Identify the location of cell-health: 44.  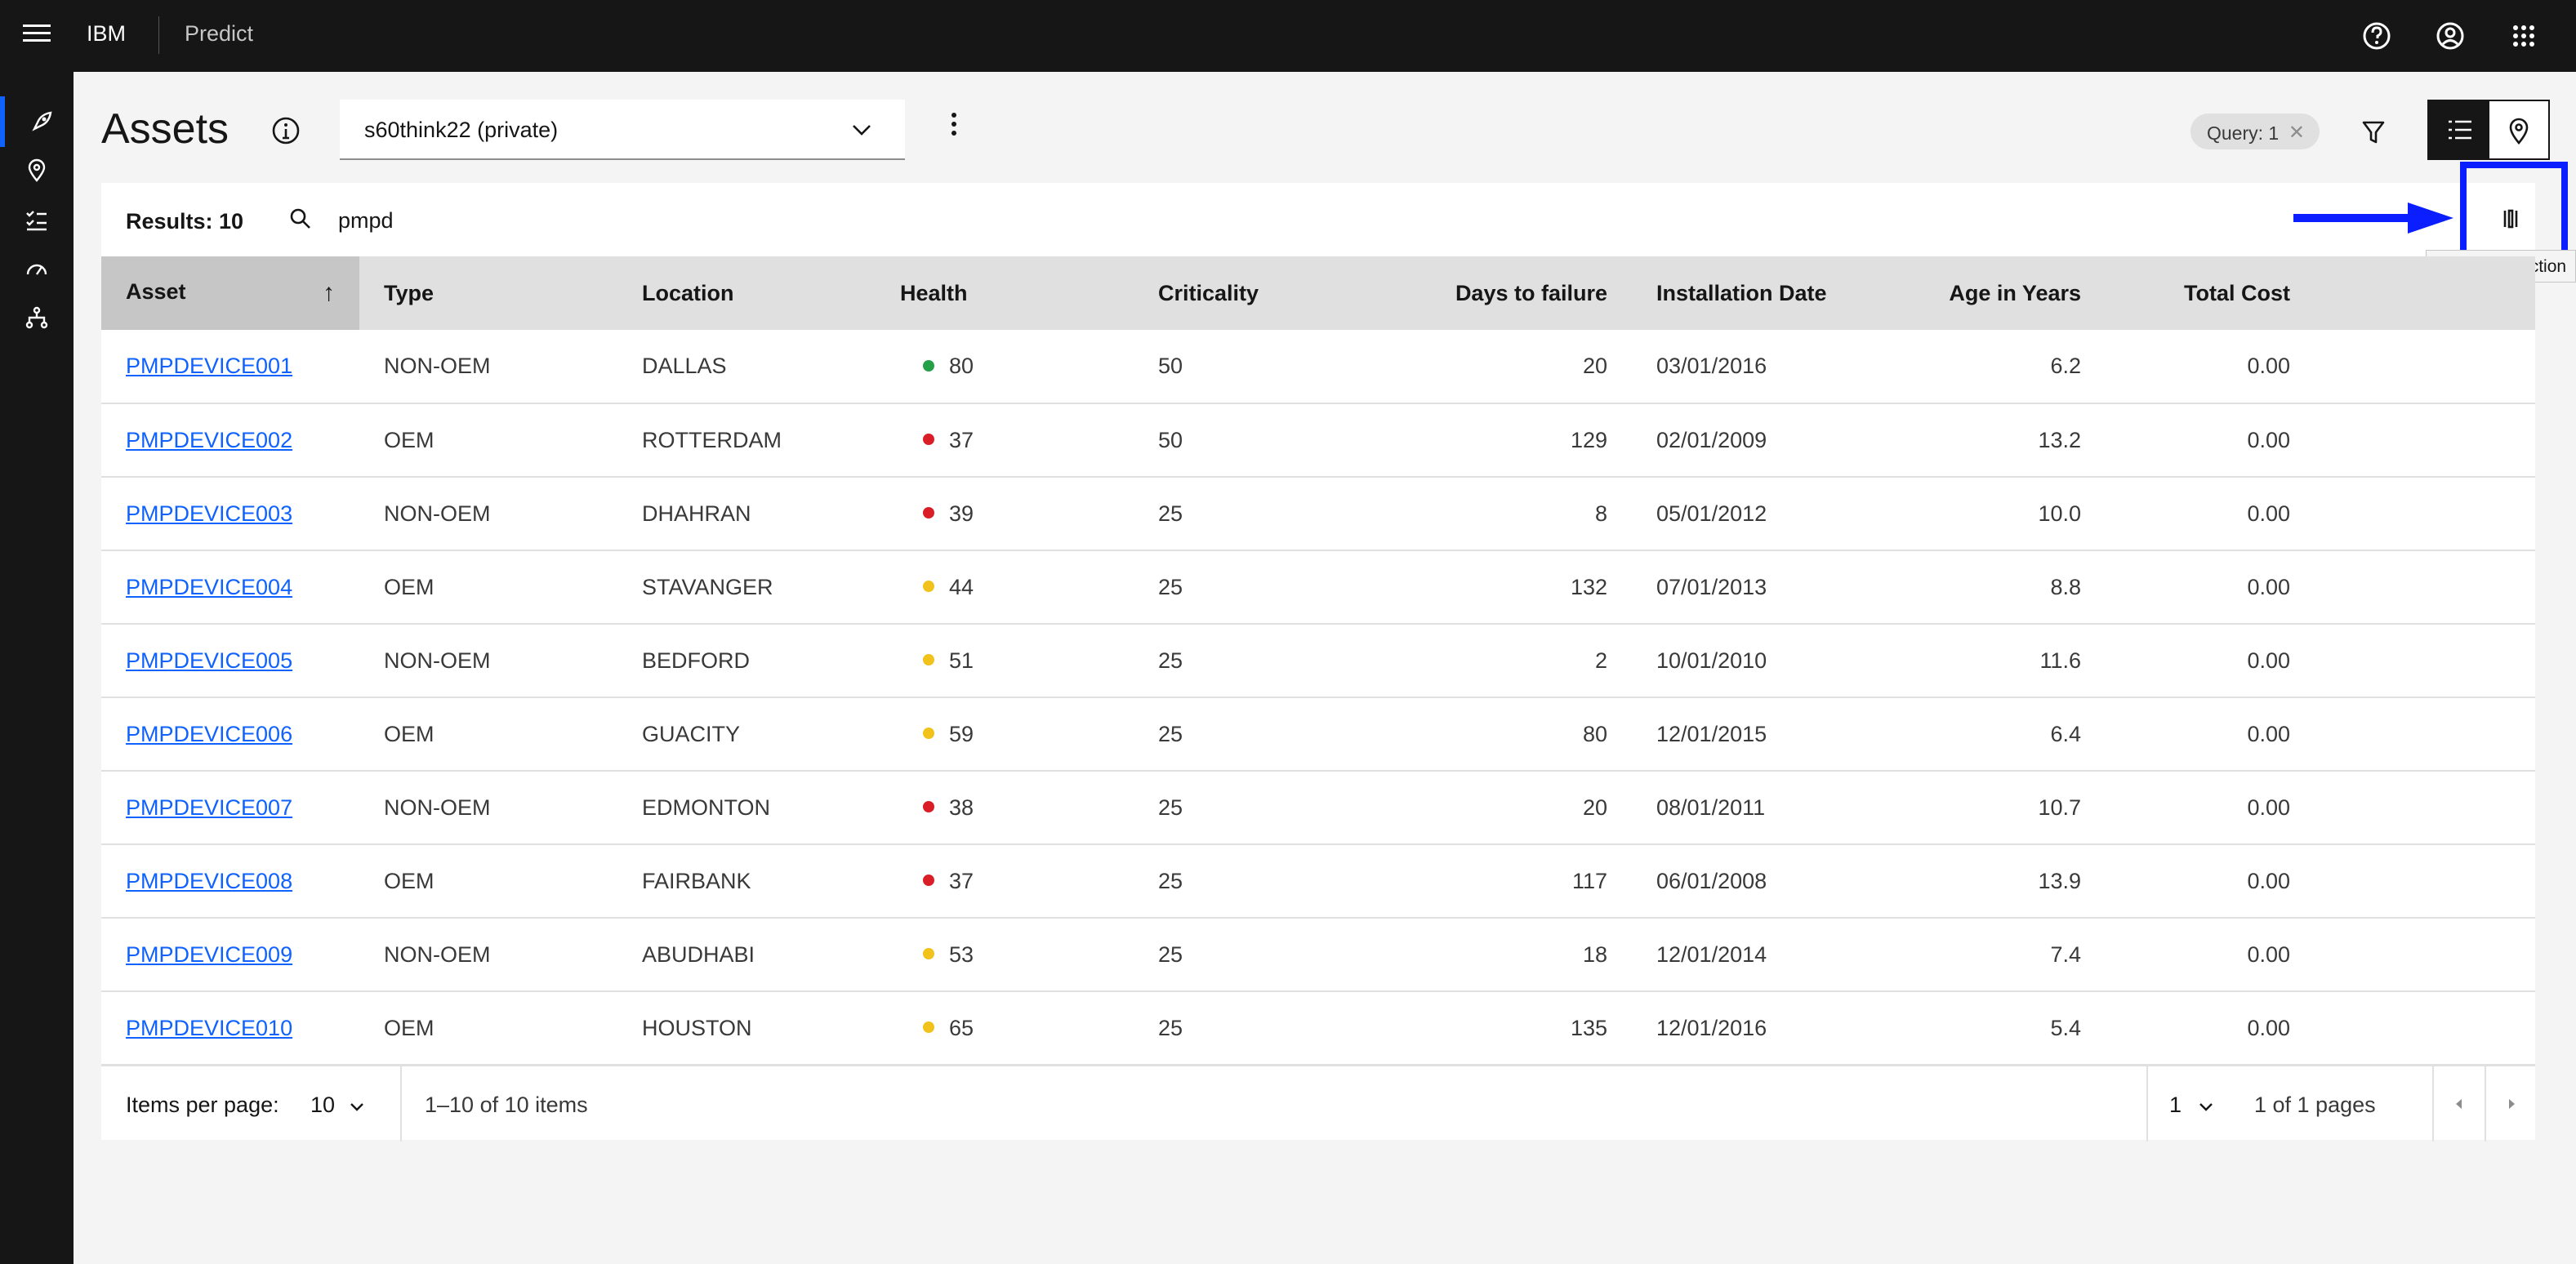
(1005, 587).